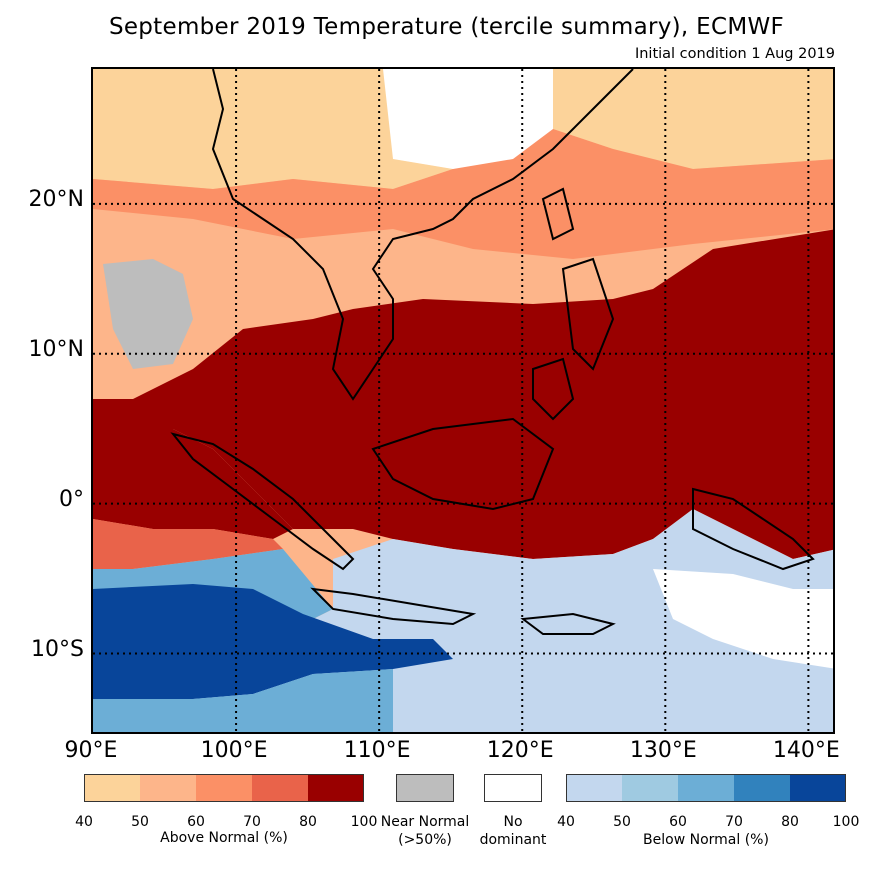 This screenshot has width=893, height=874. What do you see at coordinates (193, 484) in the screenshot?
I see `region-sumatra-above-strong` at bounding box center [193, 484].